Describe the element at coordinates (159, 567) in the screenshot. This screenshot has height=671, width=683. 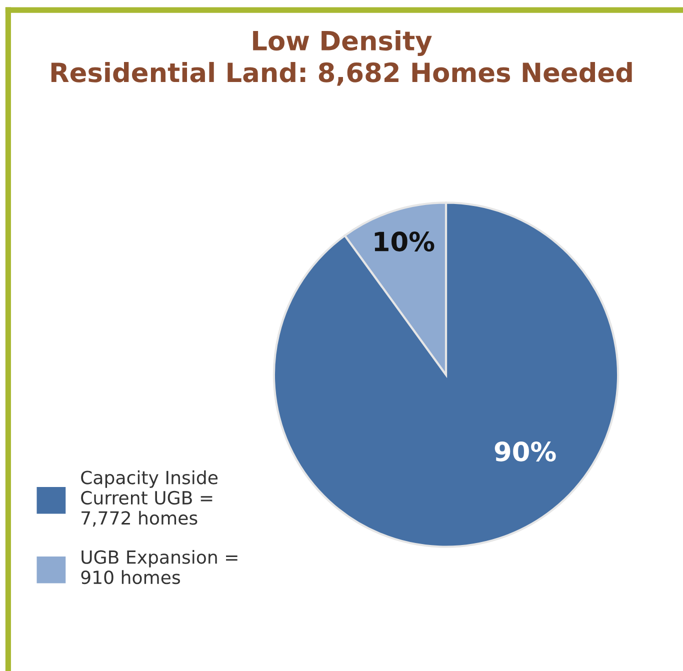
I see `legend-label: UGB Expansion = 910 homes` at that location.